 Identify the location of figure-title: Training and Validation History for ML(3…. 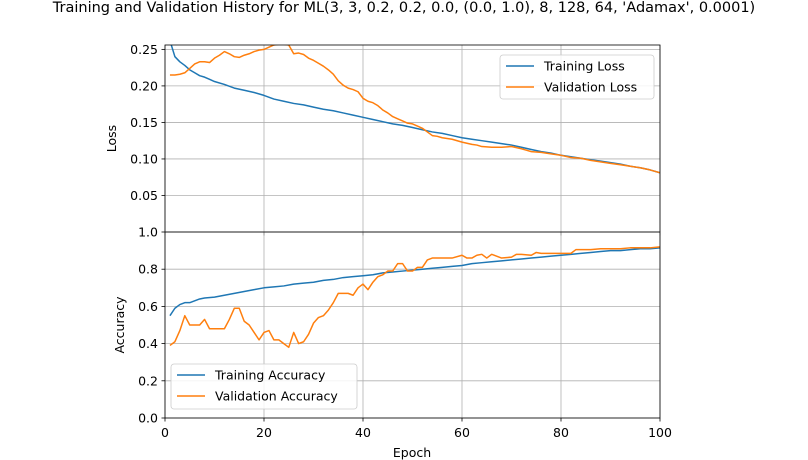
(403, 8).